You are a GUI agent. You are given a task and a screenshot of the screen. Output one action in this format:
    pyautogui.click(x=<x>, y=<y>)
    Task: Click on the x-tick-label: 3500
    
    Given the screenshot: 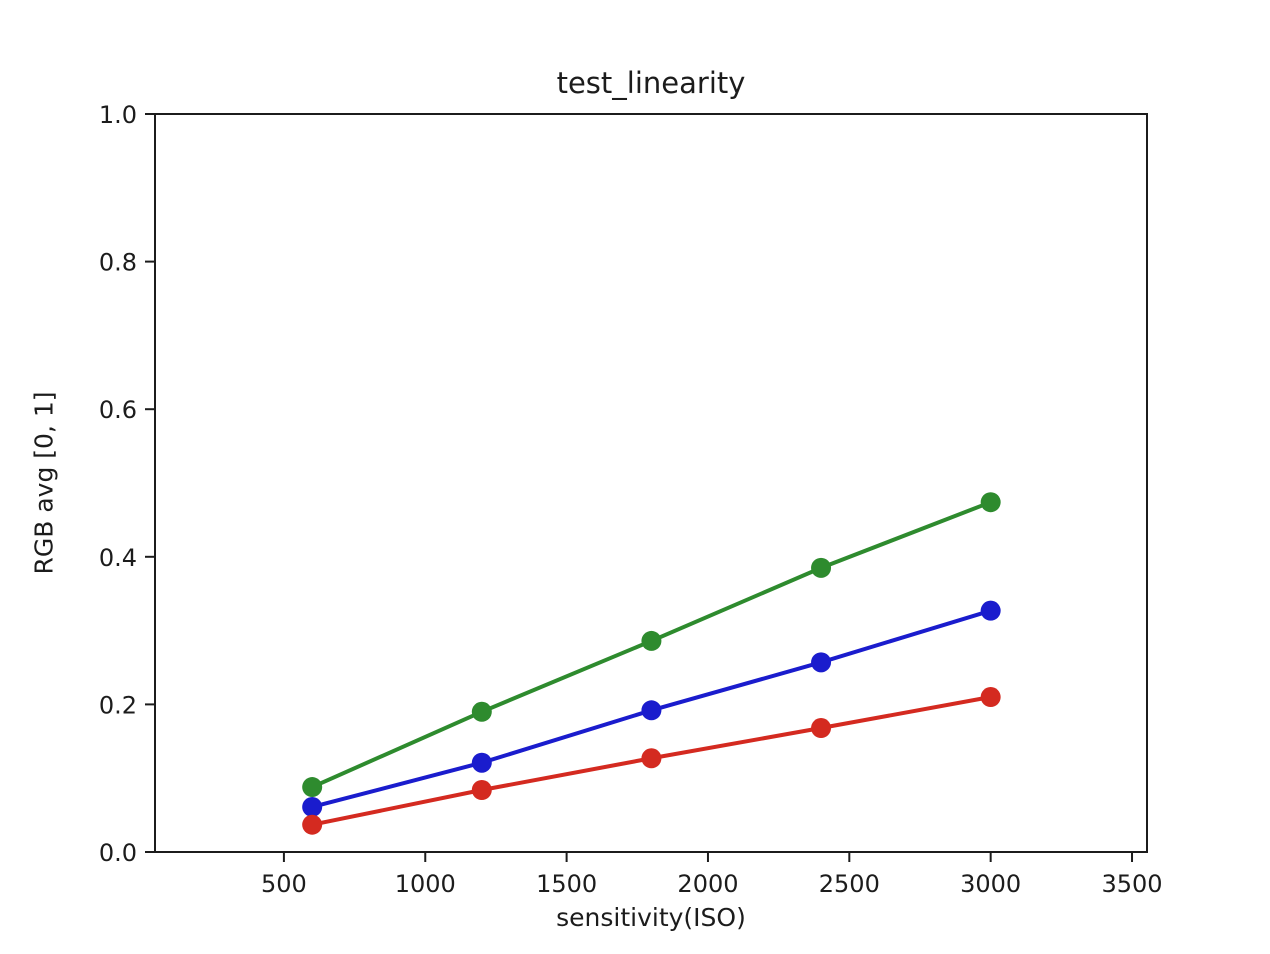 What is the action you would take?
    pyautogui.click(x=1131, y=884)
    